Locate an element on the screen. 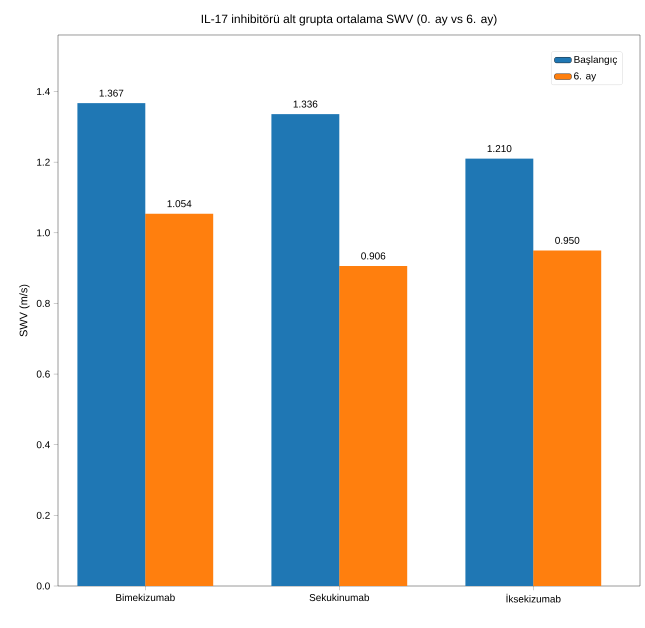 The image size is (645, 628). data-label: 1.367 is located at coordinates (112, 93).